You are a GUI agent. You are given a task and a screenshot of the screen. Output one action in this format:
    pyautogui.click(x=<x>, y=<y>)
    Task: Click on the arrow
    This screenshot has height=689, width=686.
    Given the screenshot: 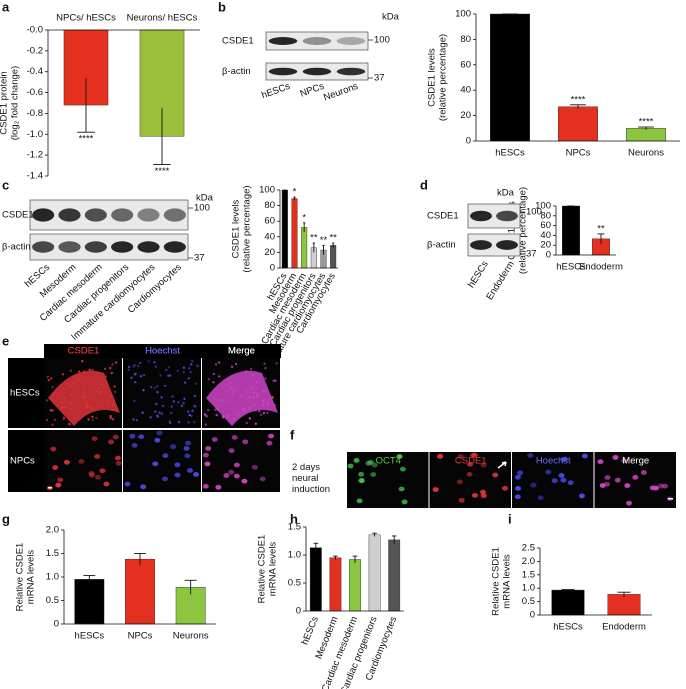 What is the action you would take?
    pyautogui.click(x=502, y=465)
    